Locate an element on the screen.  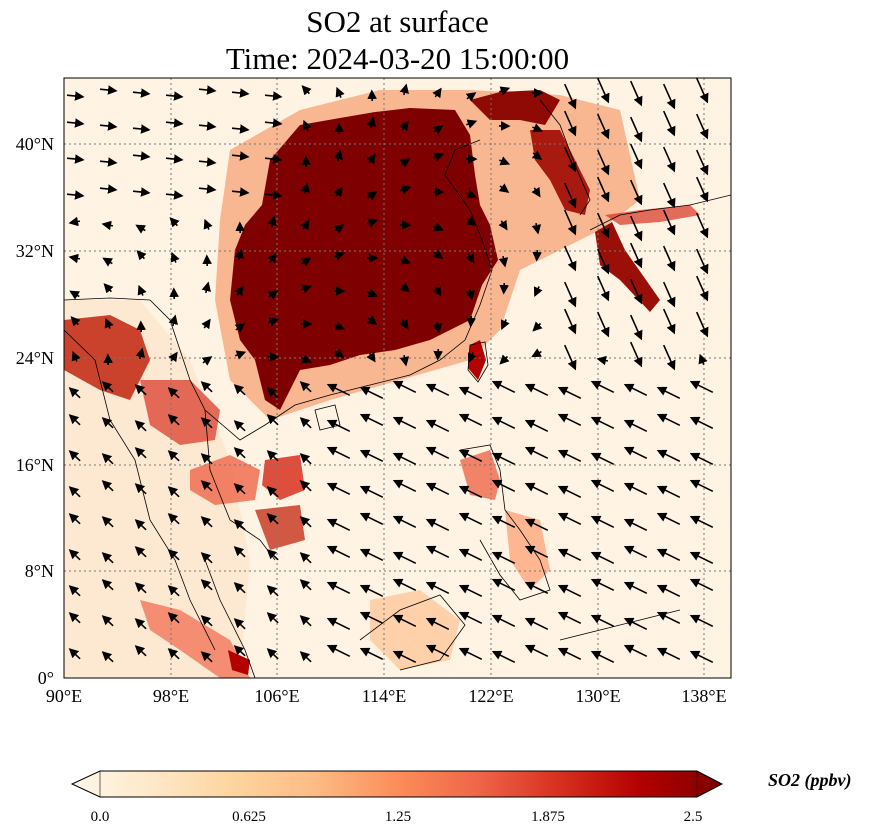
north-plume is located at coordinates (515, 107).